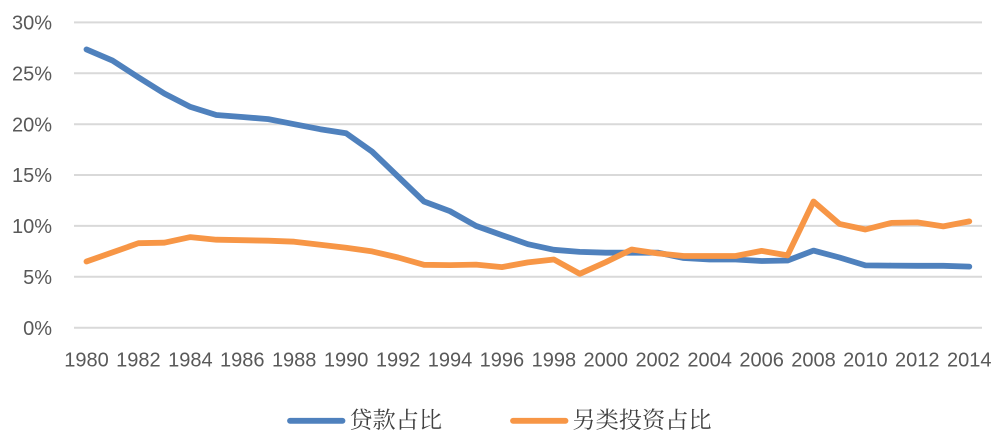 This screenshot has width=1001, height=445. Describe the element at coordinates (761, 361) in the screenshot. I see `svg-text: 2006` at that location.